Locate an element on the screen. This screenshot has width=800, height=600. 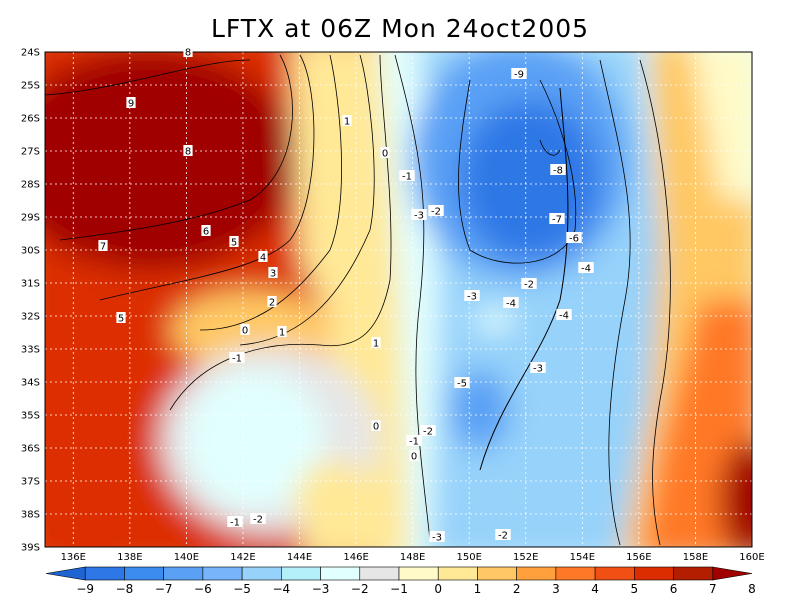
contour-label: 6 is located at coordinates (206, 231).